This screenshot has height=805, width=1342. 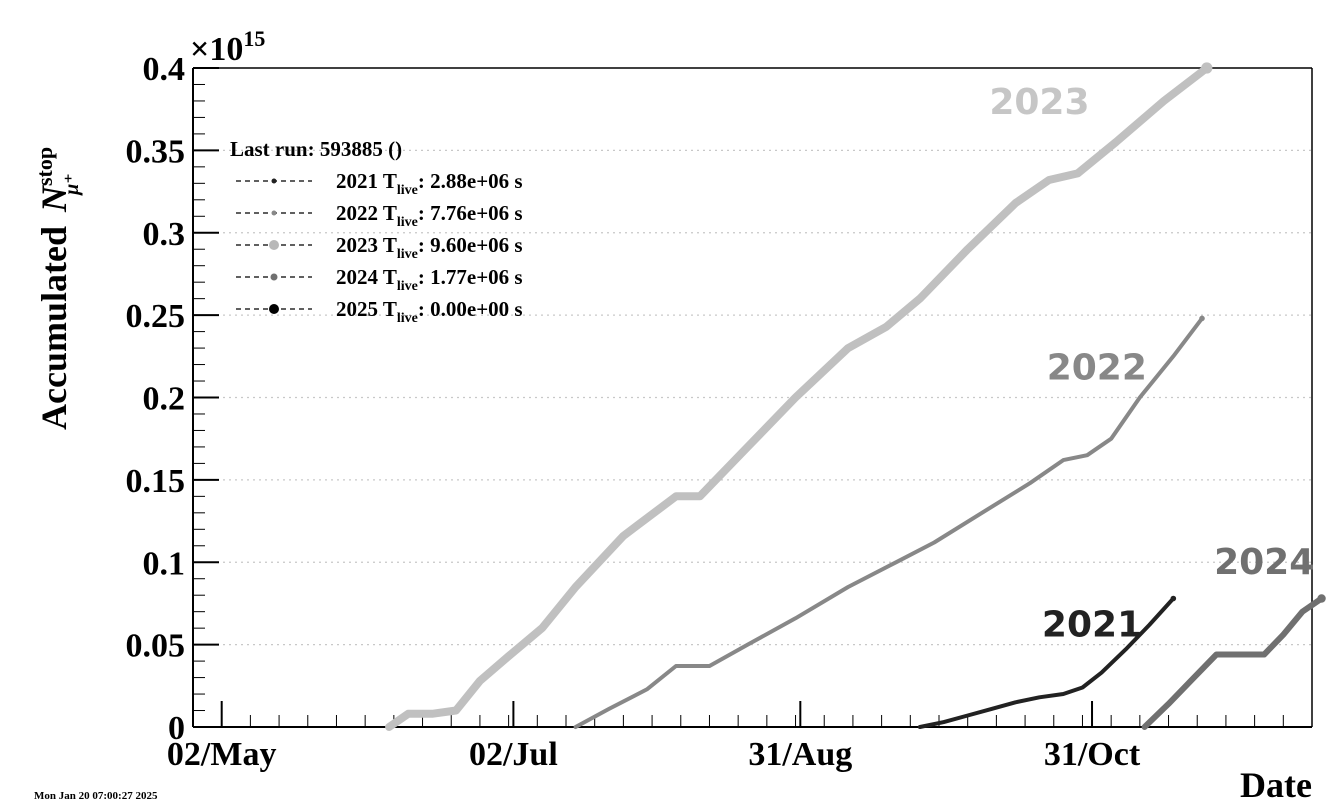 What do you see at coordinates (164, 563) in the screenshot?
I see `y-tick-label-2: 0.1` at bounding box center [164, 563].